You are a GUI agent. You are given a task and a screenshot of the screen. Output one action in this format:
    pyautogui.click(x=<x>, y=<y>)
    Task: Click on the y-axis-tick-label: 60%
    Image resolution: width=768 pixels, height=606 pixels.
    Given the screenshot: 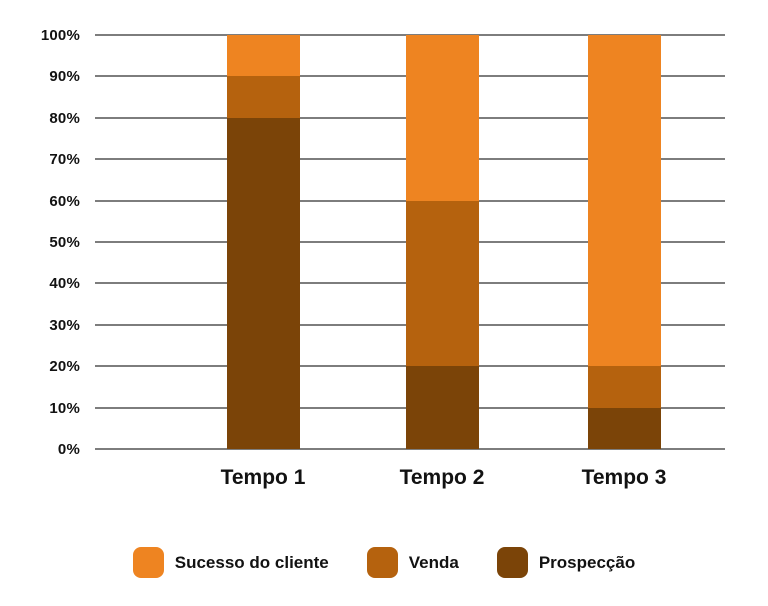 What is the action you would take?
    pyautogui.click(x=64, y=201)
    